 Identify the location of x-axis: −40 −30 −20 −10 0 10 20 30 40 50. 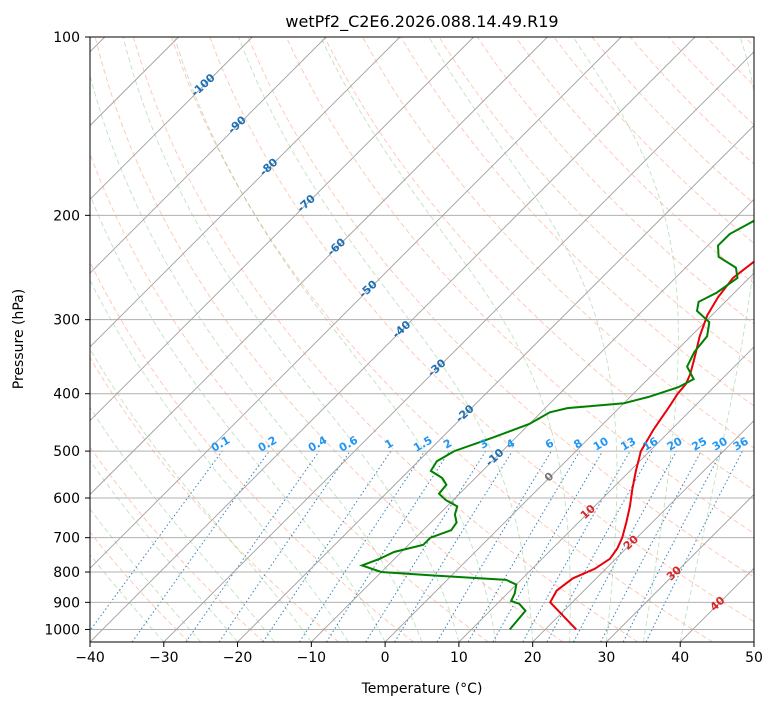
(419, 654).